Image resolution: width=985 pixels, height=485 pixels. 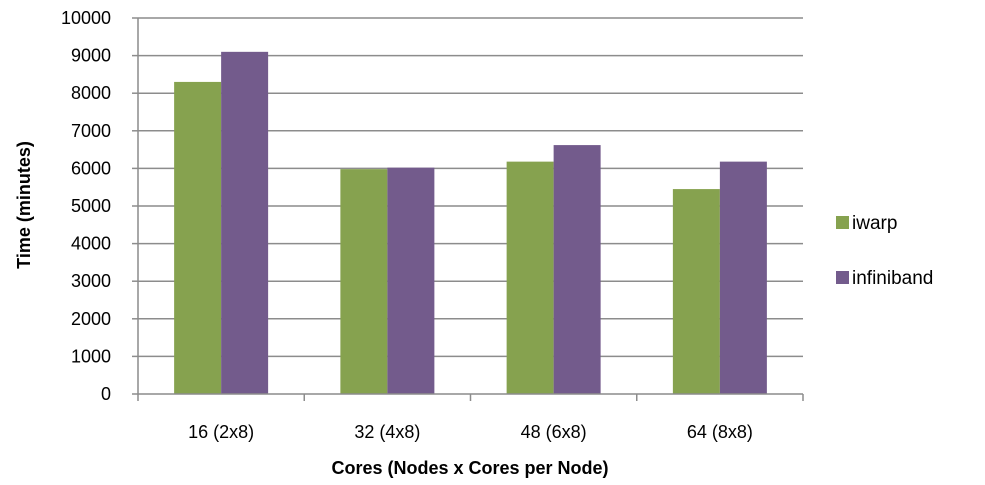 I want to click on y-tick-label: 2000, so click(x=91, y=319).